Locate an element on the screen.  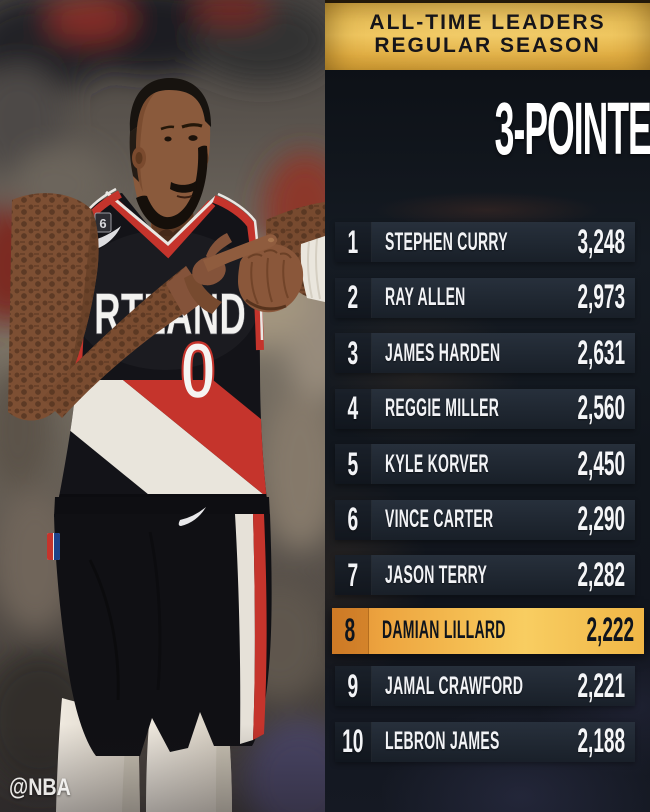
rank-cell: 3 is located at coordinates (353, 353).